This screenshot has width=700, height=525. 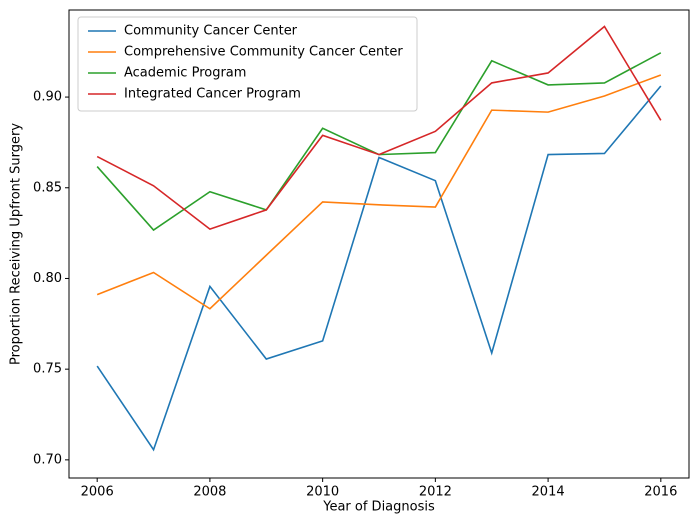 What do you see at coordinates (16, 244) in the screenshot?
I see `y-axis-label: Proportion Receiving Upfront Surgery` at bounding box center [16, 244].